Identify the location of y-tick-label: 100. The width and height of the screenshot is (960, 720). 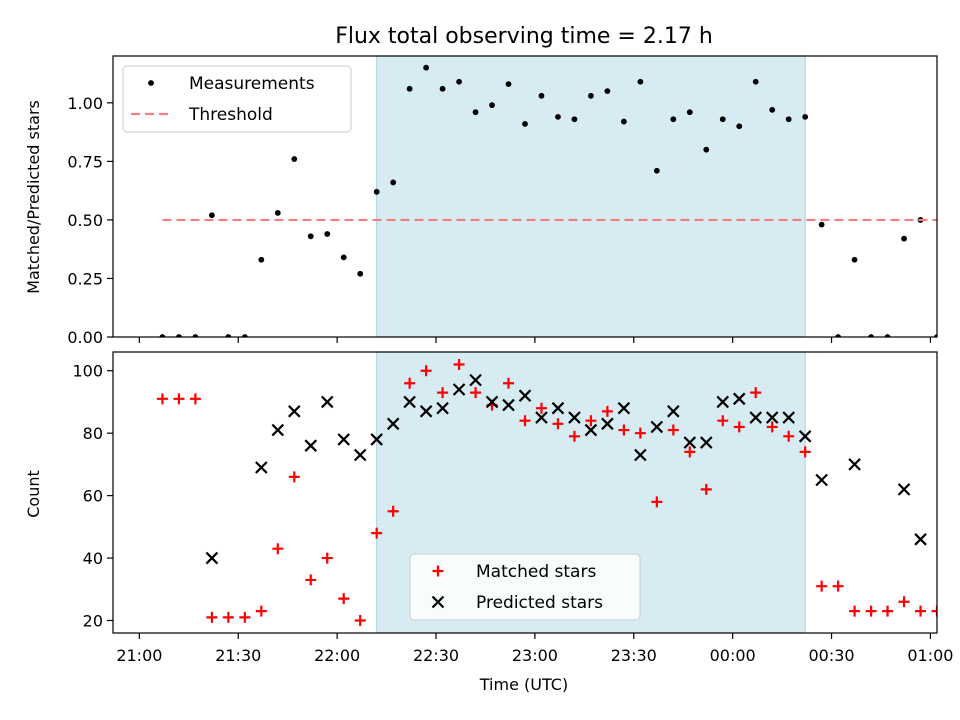
(87, 371).